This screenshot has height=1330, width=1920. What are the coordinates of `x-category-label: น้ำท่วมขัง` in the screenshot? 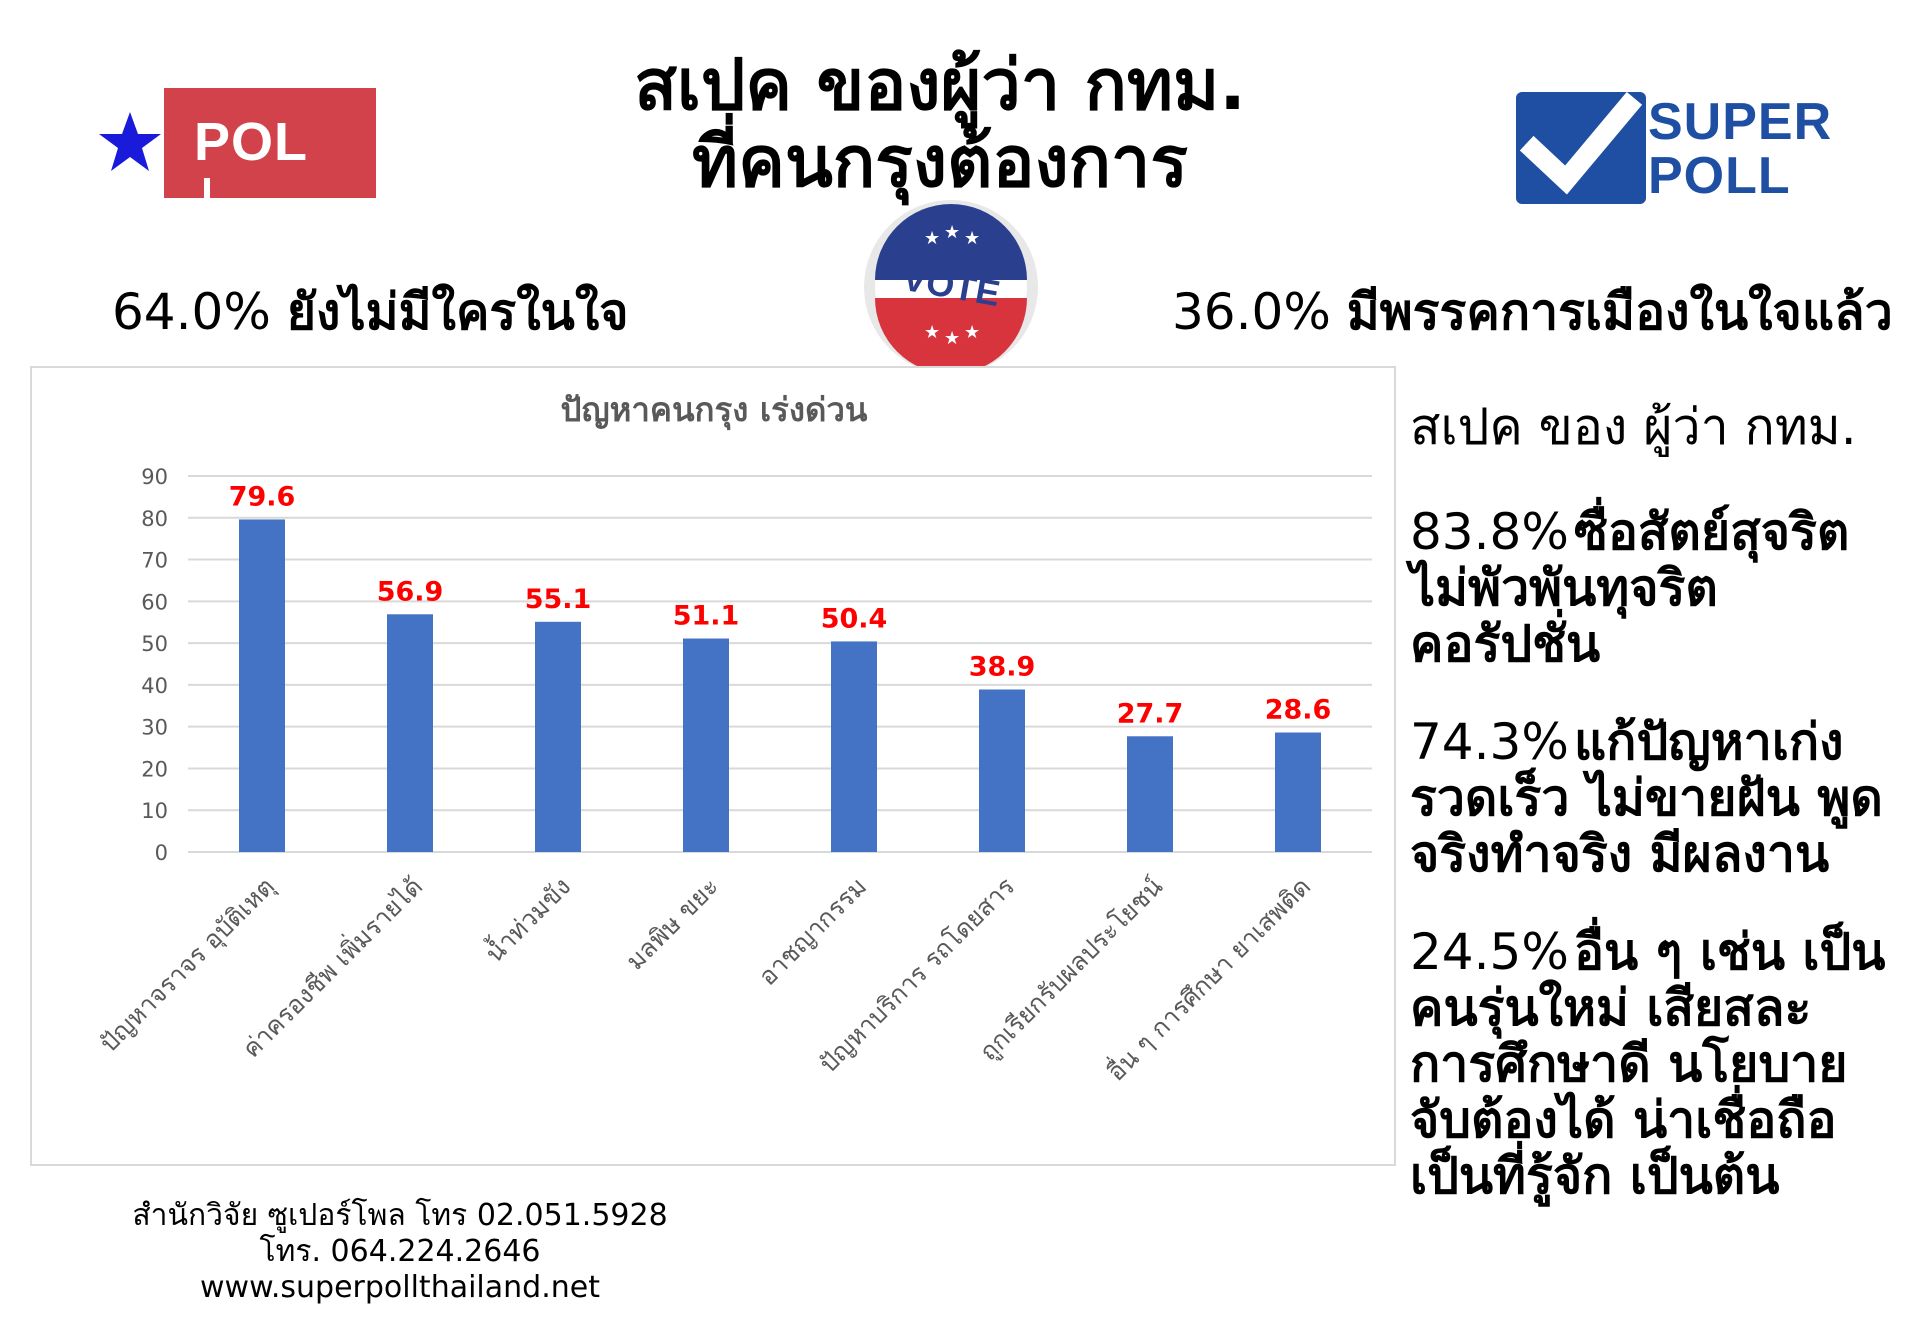 It's located at (526, 918).